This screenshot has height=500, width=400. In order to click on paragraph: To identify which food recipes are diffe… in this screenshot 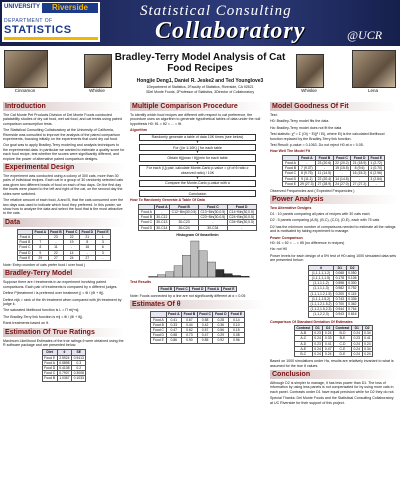, I will do `click(195, 119)`.